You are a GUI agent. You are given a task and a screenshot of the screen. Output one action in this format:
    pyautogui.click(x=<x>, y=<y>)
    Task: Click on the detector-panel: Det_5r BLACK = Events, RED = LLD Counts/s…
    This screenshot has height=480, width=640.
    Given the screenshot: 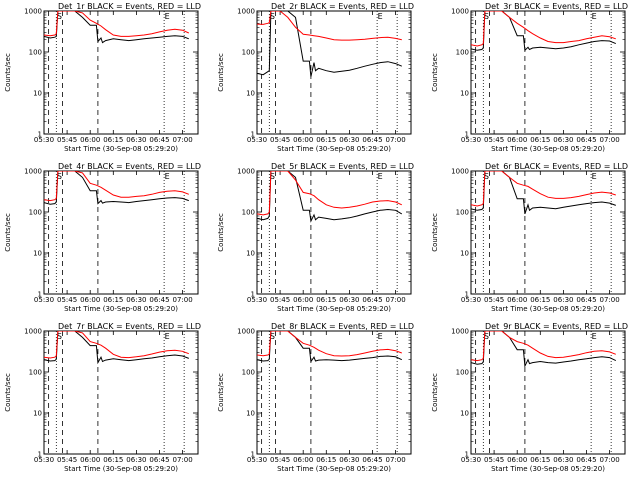 What is the action you would take?
    pyautogui.click(x=315, y=237)
    